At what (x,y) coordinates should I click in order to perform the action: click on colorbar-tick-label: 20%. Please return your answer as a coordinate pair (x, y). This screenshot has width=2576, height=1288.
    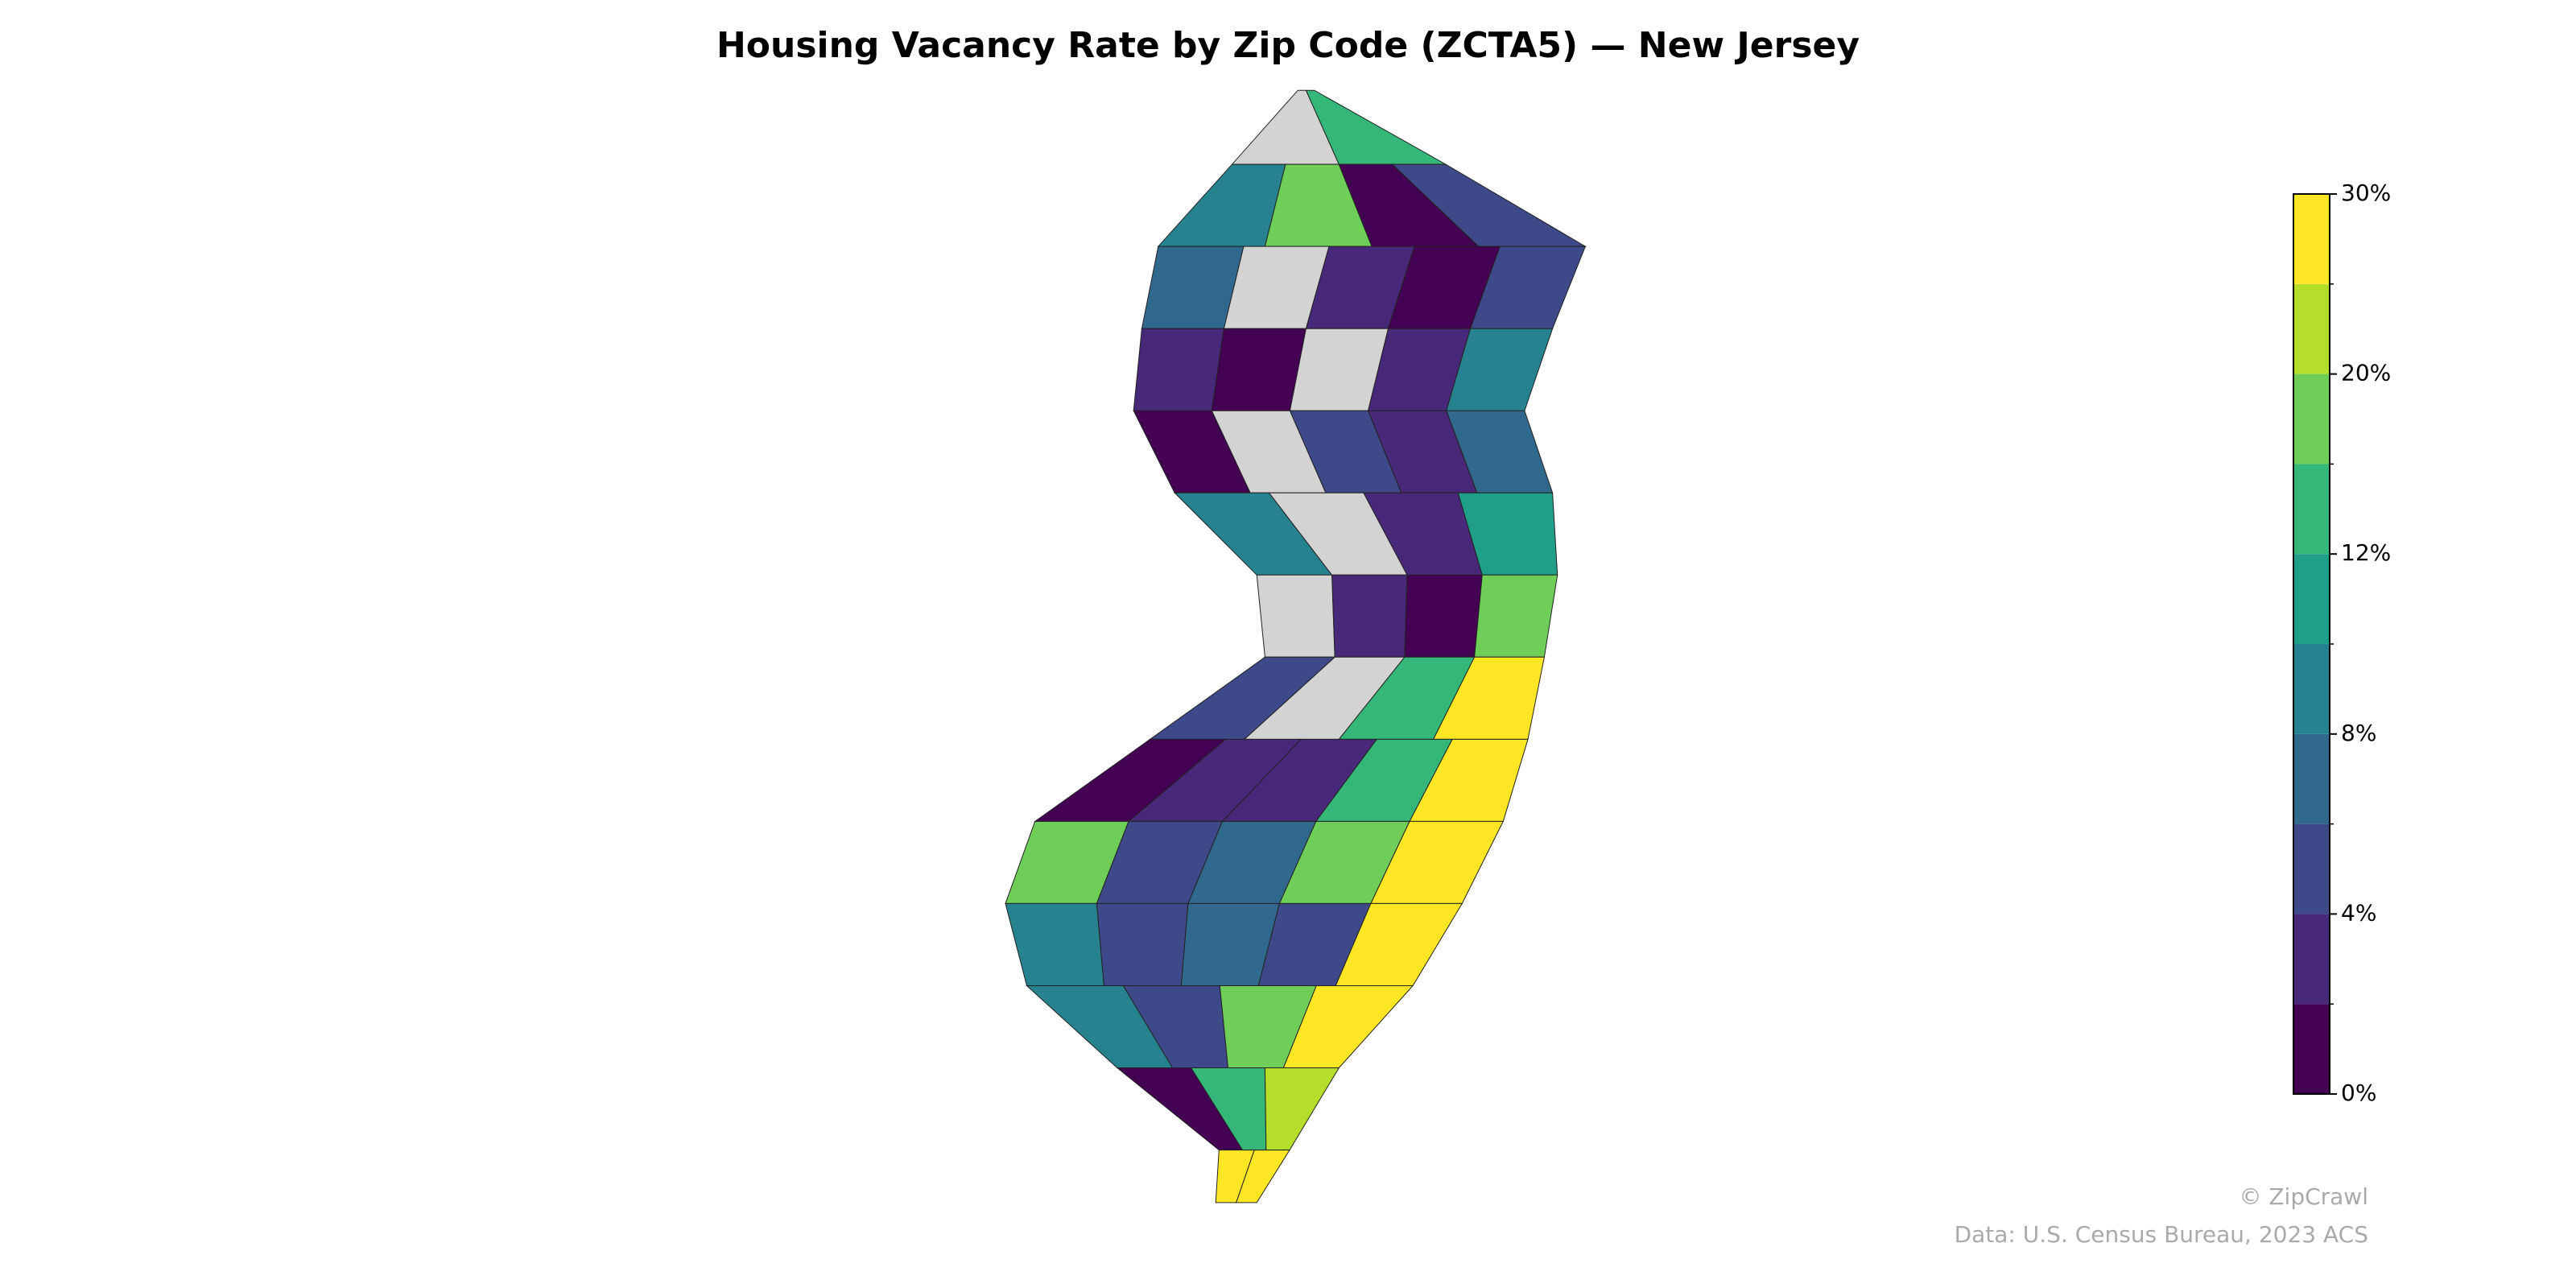
    Looking at the image, I should click on (2366, 373).